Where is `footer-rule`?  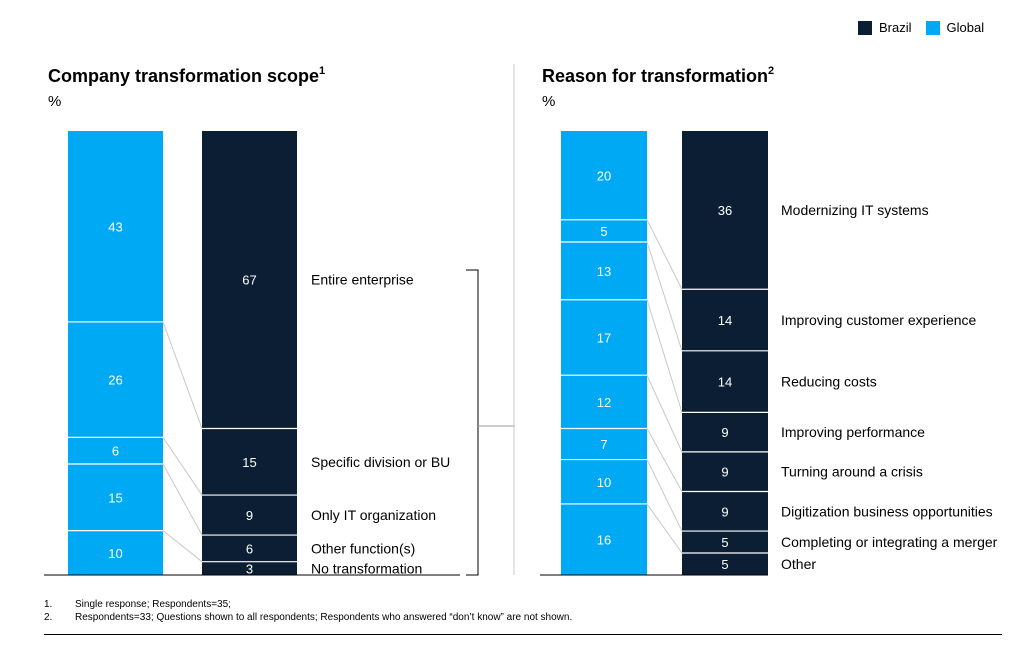 footer-rule is located at coordinates (523, 634).